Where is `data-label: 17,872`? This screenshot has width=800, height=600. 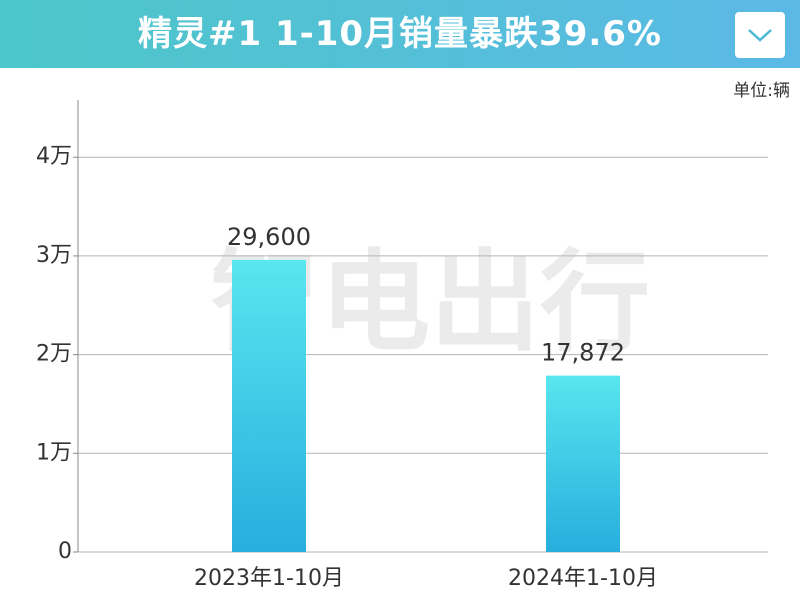 data-label: 17,872 is located at coordinates (583, 353).